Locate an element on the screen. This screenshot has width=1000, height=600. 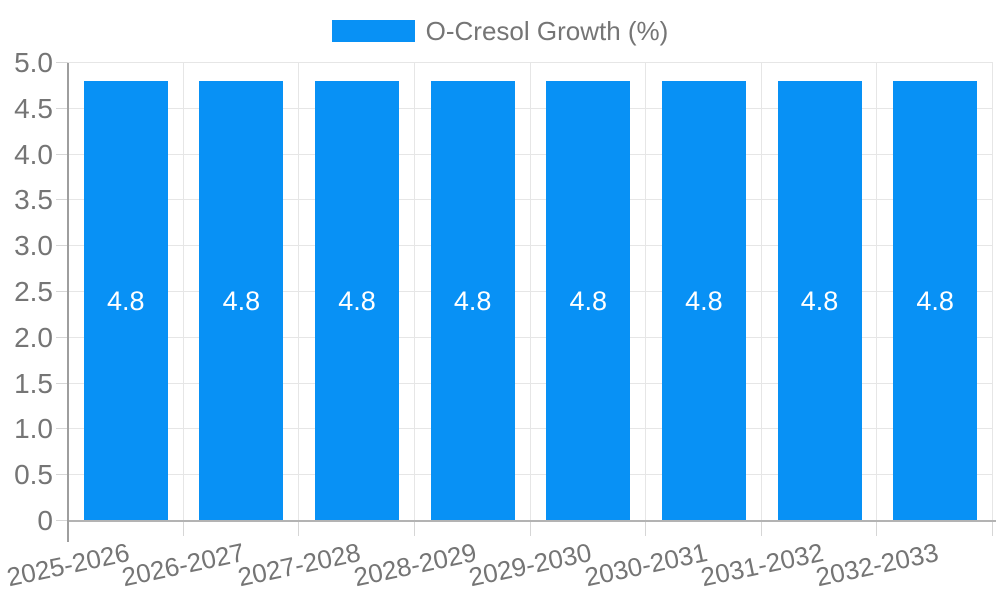
legend: O-Cresol Growth (%) is located at coordinates (500, 31).